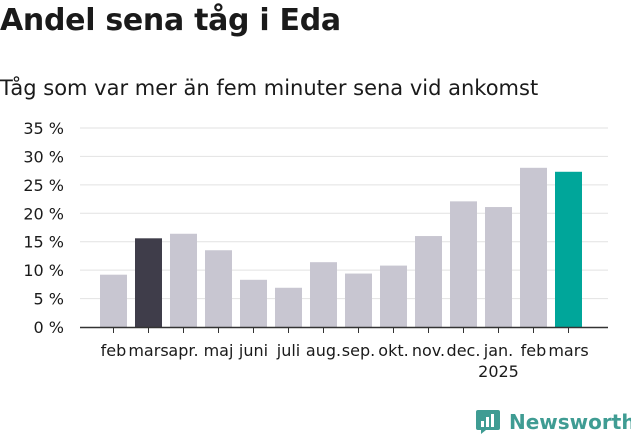 The width and height of the screenshot is (631, 439). I want to click on bar-dec, so click(463, 264).